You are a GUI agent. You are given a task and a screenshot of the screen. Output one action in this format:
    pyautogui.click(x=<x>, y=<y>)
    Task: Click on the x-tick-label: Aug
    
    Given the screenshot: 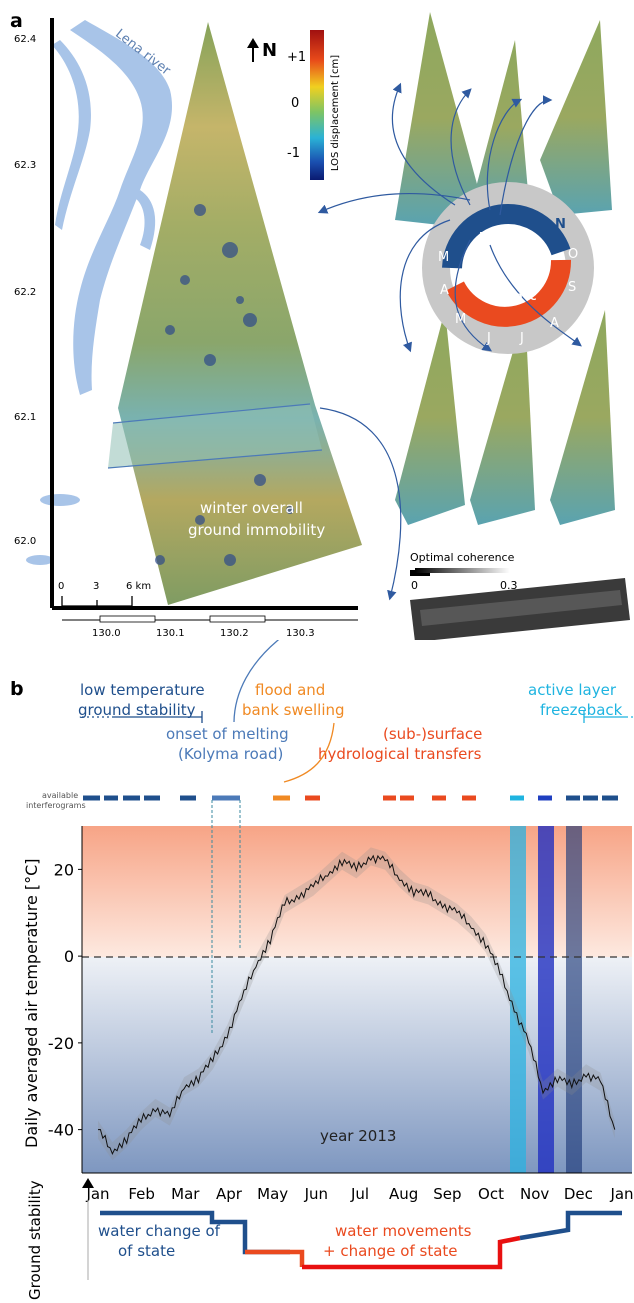 What is the action you would take?
    pyautogui.click(x=403, y=1194)
    